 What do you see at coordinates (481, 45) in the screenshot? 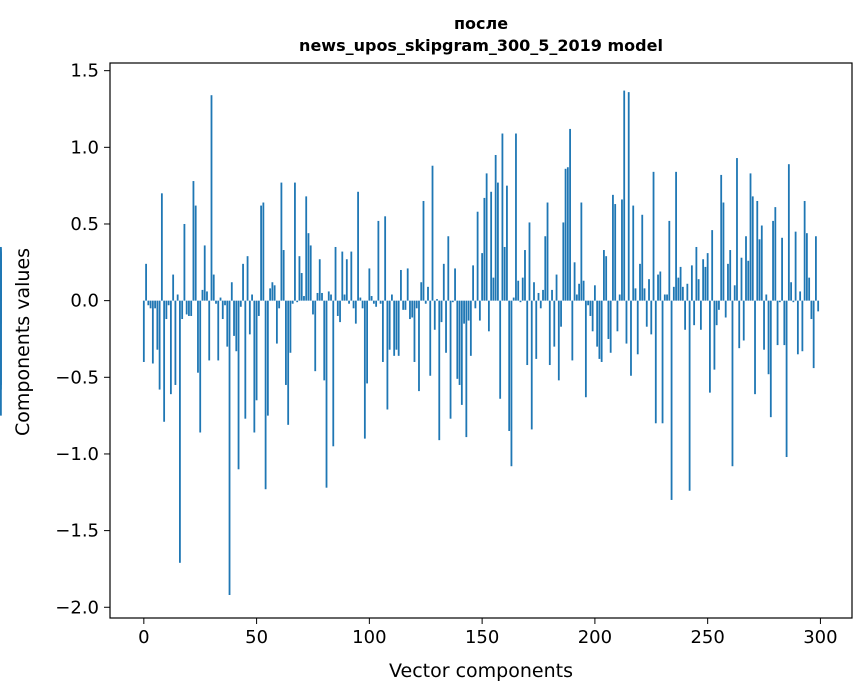
I see `chart-title-line-2: news_upos_skipgram_300_5_2019 model` at bounding box center [481, 45].